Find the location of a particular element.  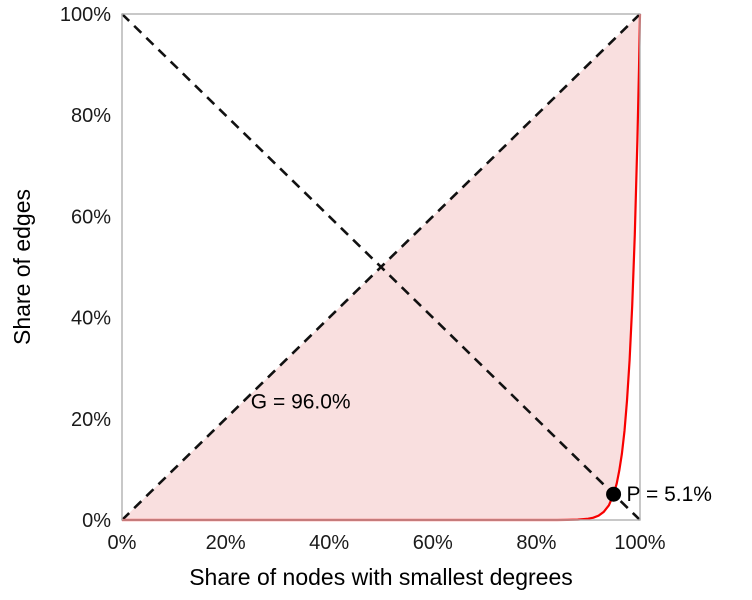

y-tick-label: 0% is located at coordinates (96, 521).